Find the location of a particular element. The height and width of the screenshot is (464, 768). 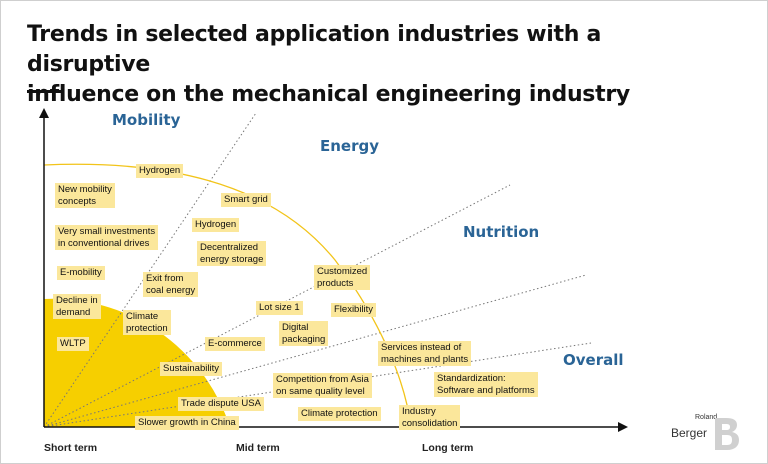

logo-text-main: Berger is located at coordinates (689, 433).